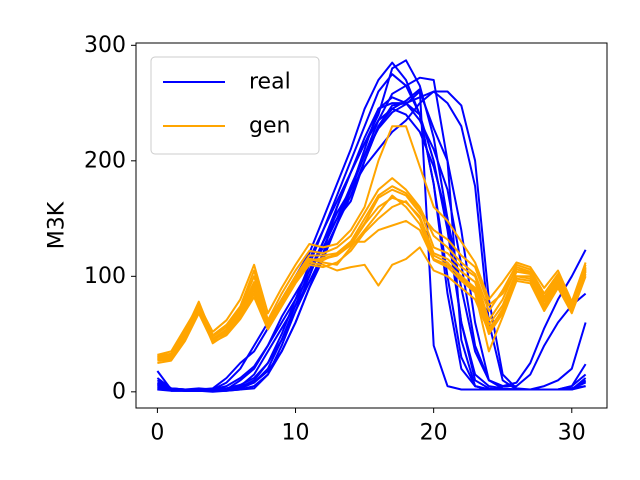 Image resolution: width=640 pixels, height=480 pixels. Describe the element at coordinates (368, 427) in the screenshot. I see `x-axis: 0 10 20 30` at that location.